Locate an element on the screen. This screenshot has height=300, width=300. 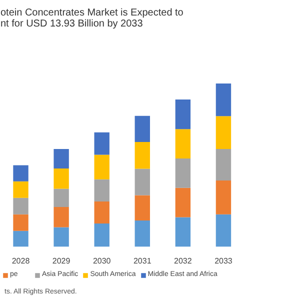
x-tick-label: 2032 is located at coordinates (183, 261).